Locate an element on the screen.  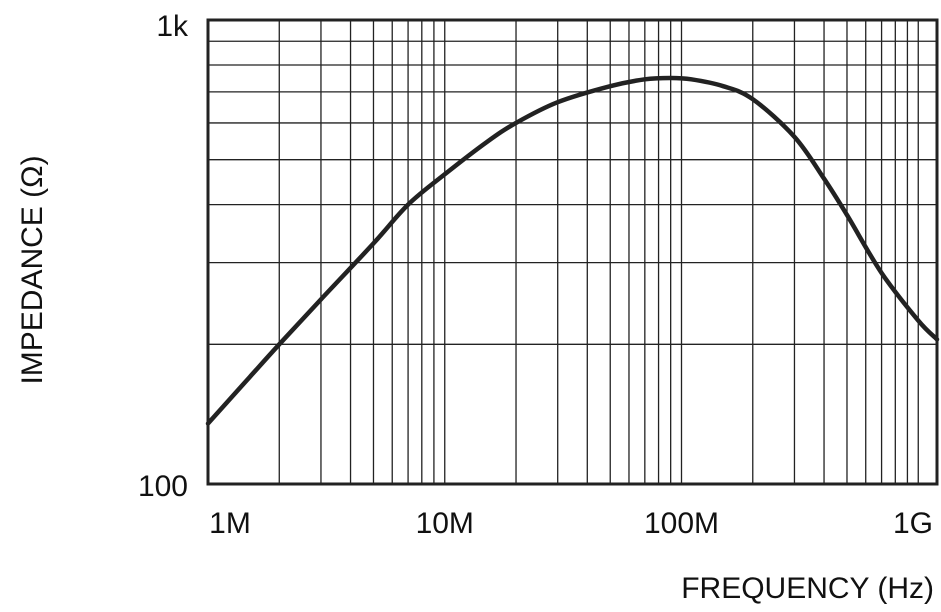
x-tick-label: 100M is located at coordinates (681, 523).